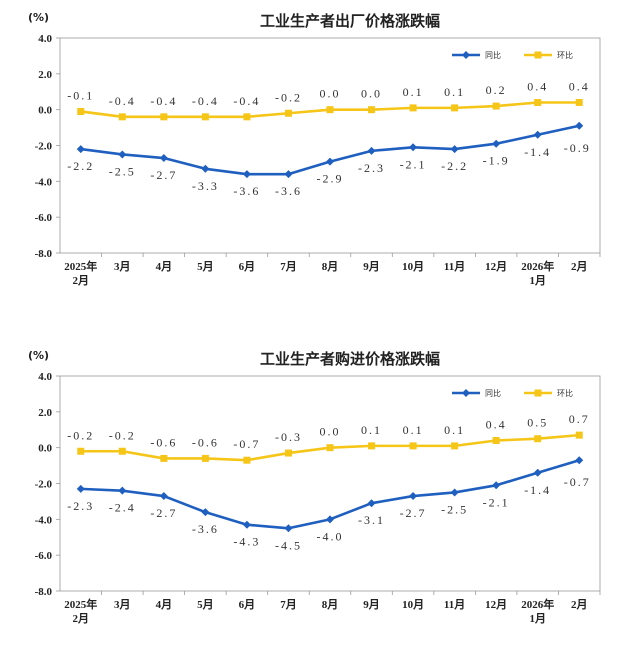 The width and height of the screenshot is (625, 648). What do you see at coordinates (493, 55) in the screenshot?
I see `legend-label: 同比` at bounding box center [493, 55].